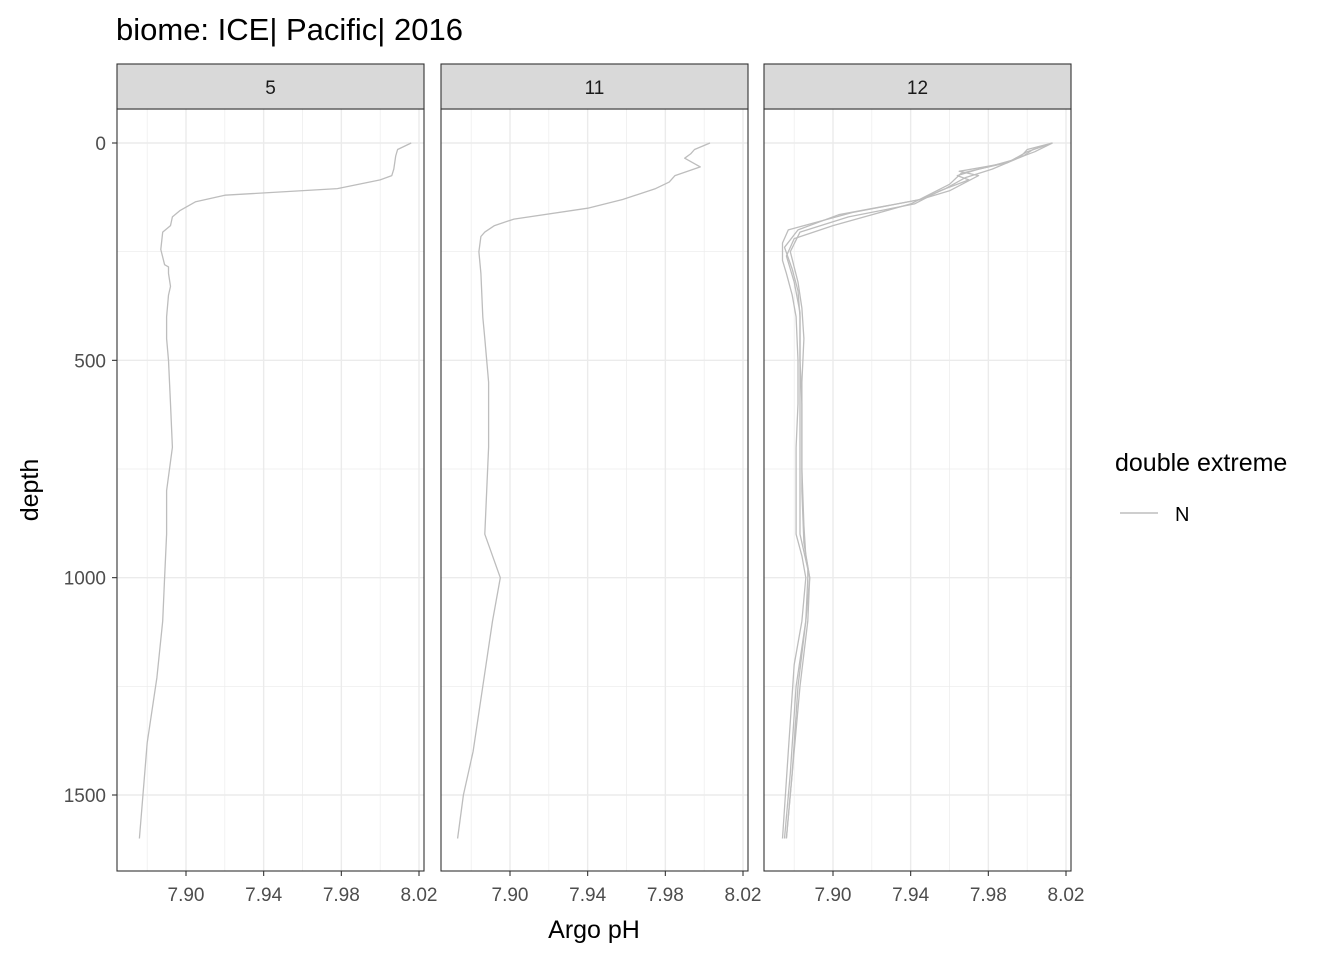 This screenshot has height=960, width=1344. I want to click on y-axis: 0 500 1000 1500, so click(90, 470).